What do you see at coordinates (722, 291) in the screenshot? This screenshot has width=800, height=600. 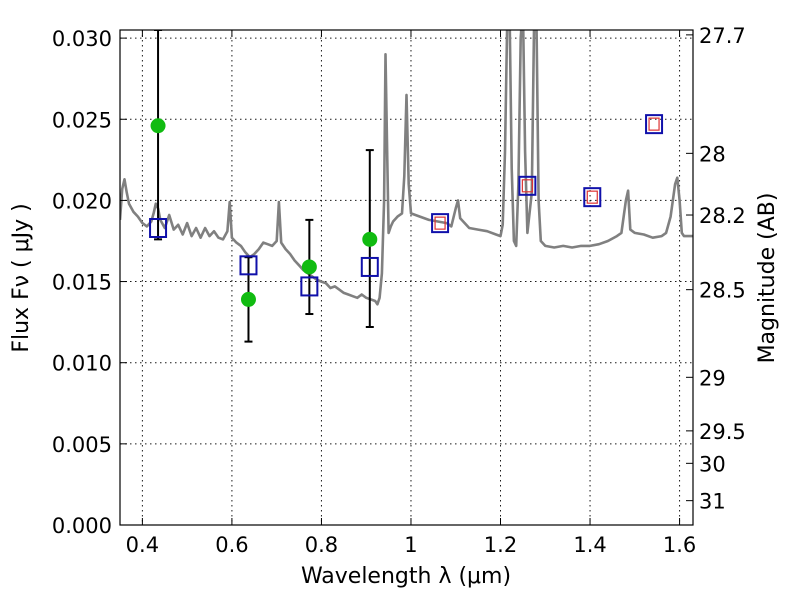 I see `y2-tick-label: 28.5` at bounding box center [722, 291].